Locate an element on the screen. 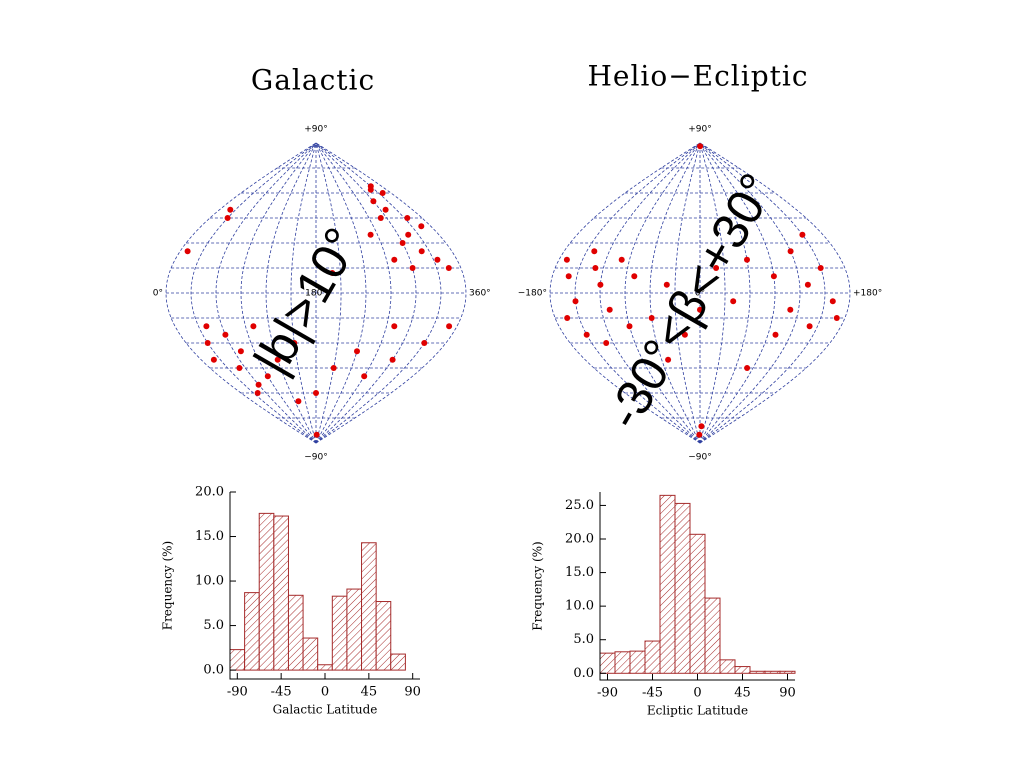 The height and width of the screenshot is (768, 1024). map-outline is located at coordinates (391, 293).